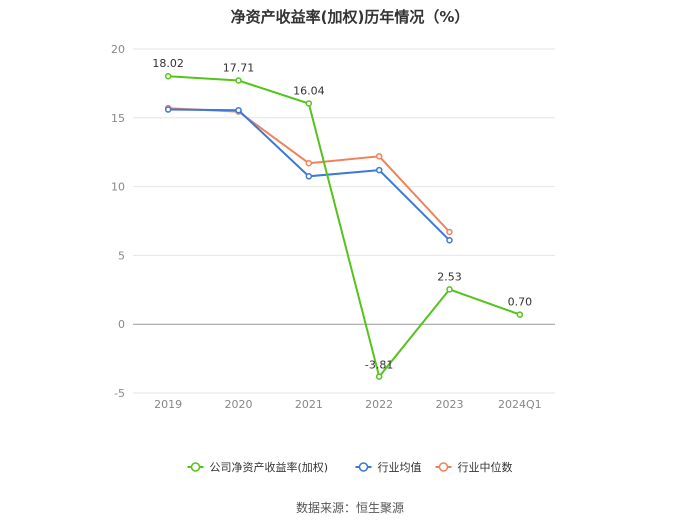 The width and height of the screenshot is (700, 524). Describe the element at coordinates (121, 324) in the screenshot. I see `y-tick-label: 0` at that location.